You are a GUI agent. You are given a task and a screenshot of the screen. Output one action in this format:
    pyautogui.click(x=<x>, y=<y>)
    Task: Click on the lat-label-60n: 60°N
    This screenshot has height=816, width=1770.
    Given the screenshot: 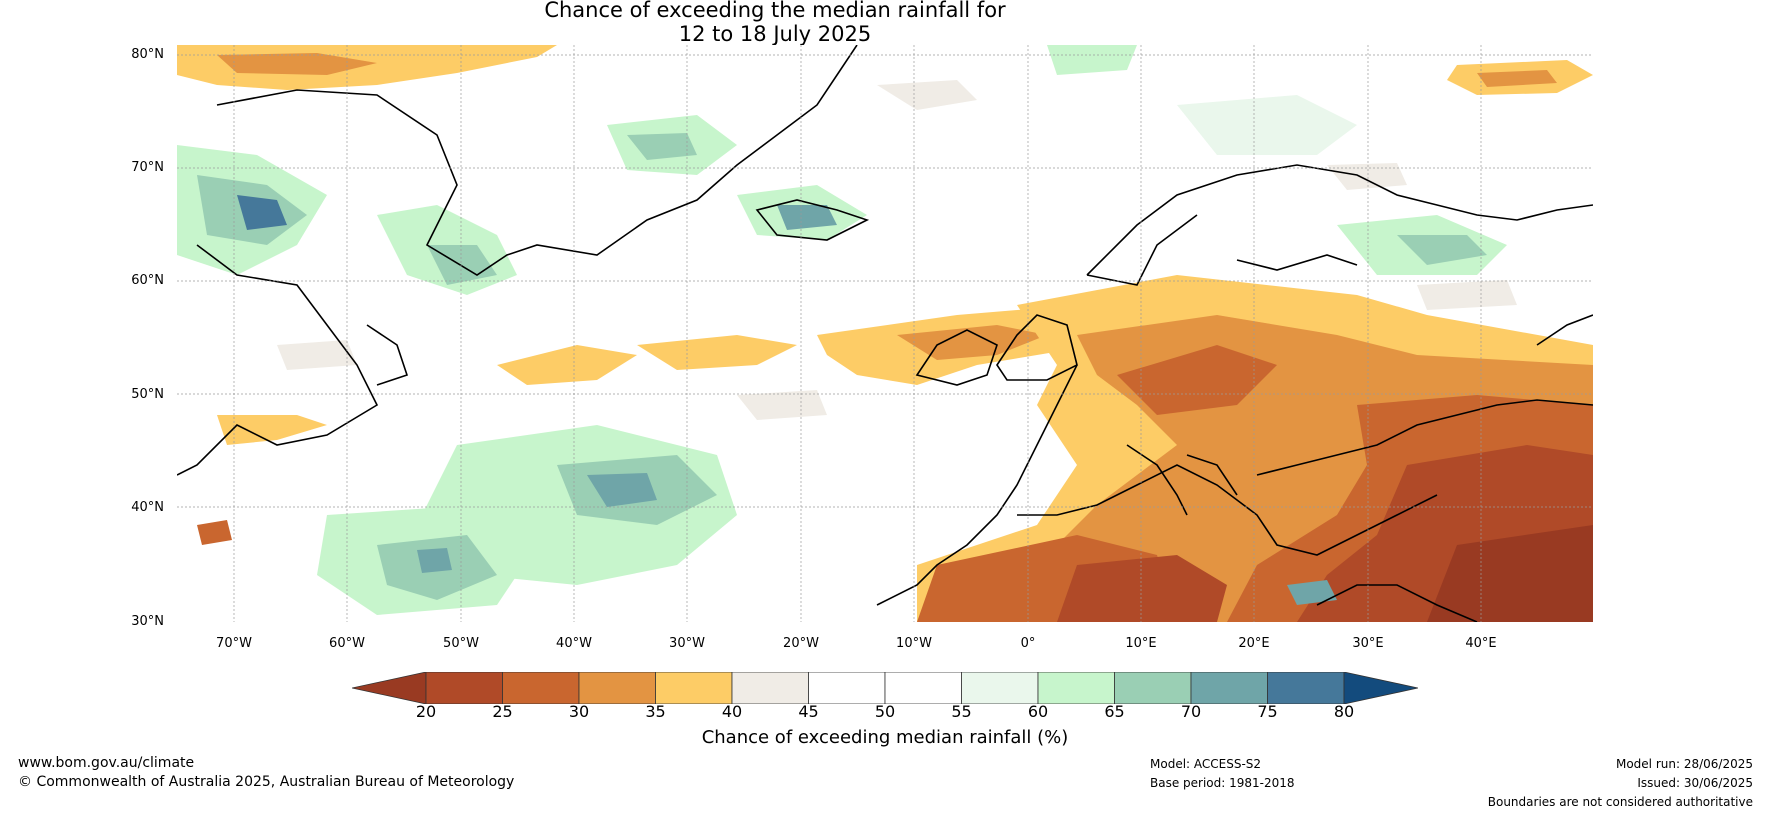 What is the action you would take?
    pyautogui.click(x=147, y=280)
    